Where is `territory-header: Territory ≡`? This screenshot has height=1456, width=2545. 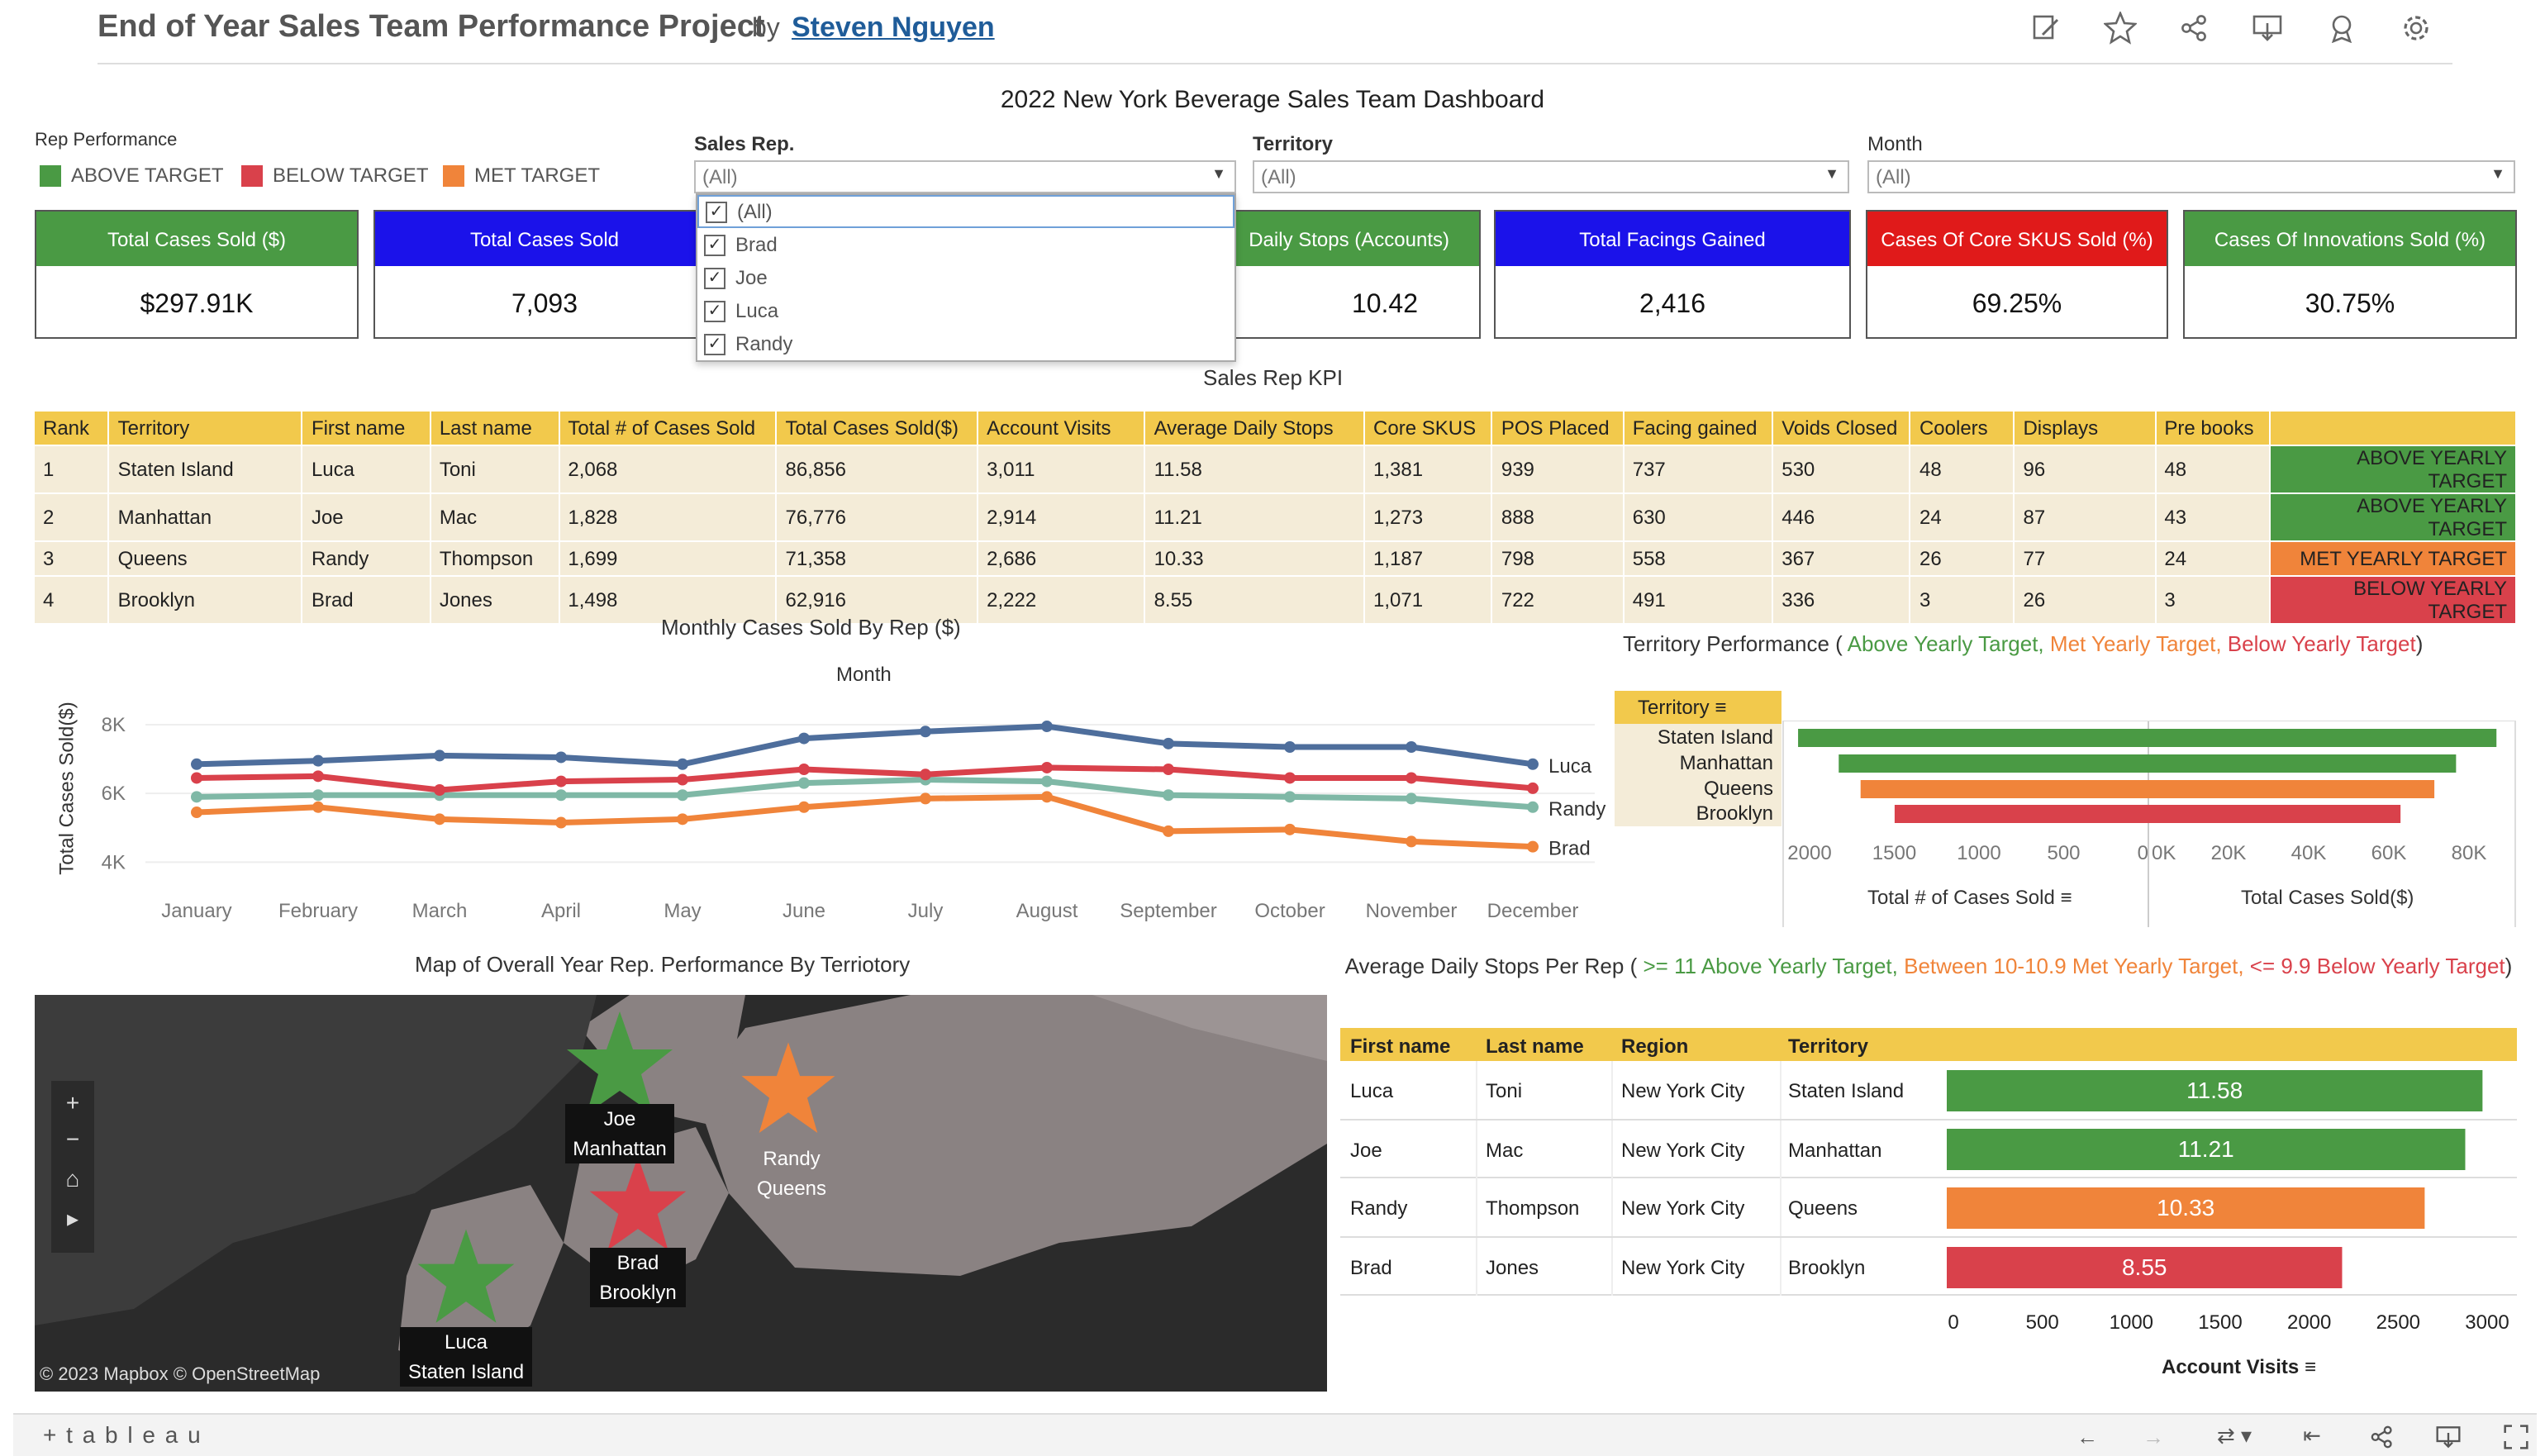 territory-header: Territory ≡ is located at coordinates (1698, 707).